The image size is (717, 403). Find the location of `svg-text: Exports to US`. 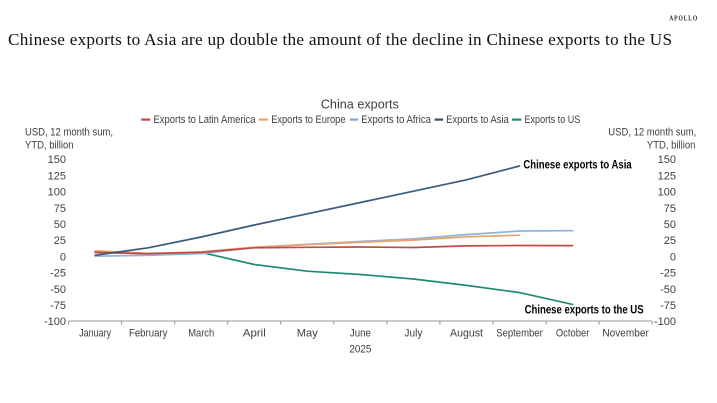

svg-text: Exports to US is located at coordinates (553, 120).